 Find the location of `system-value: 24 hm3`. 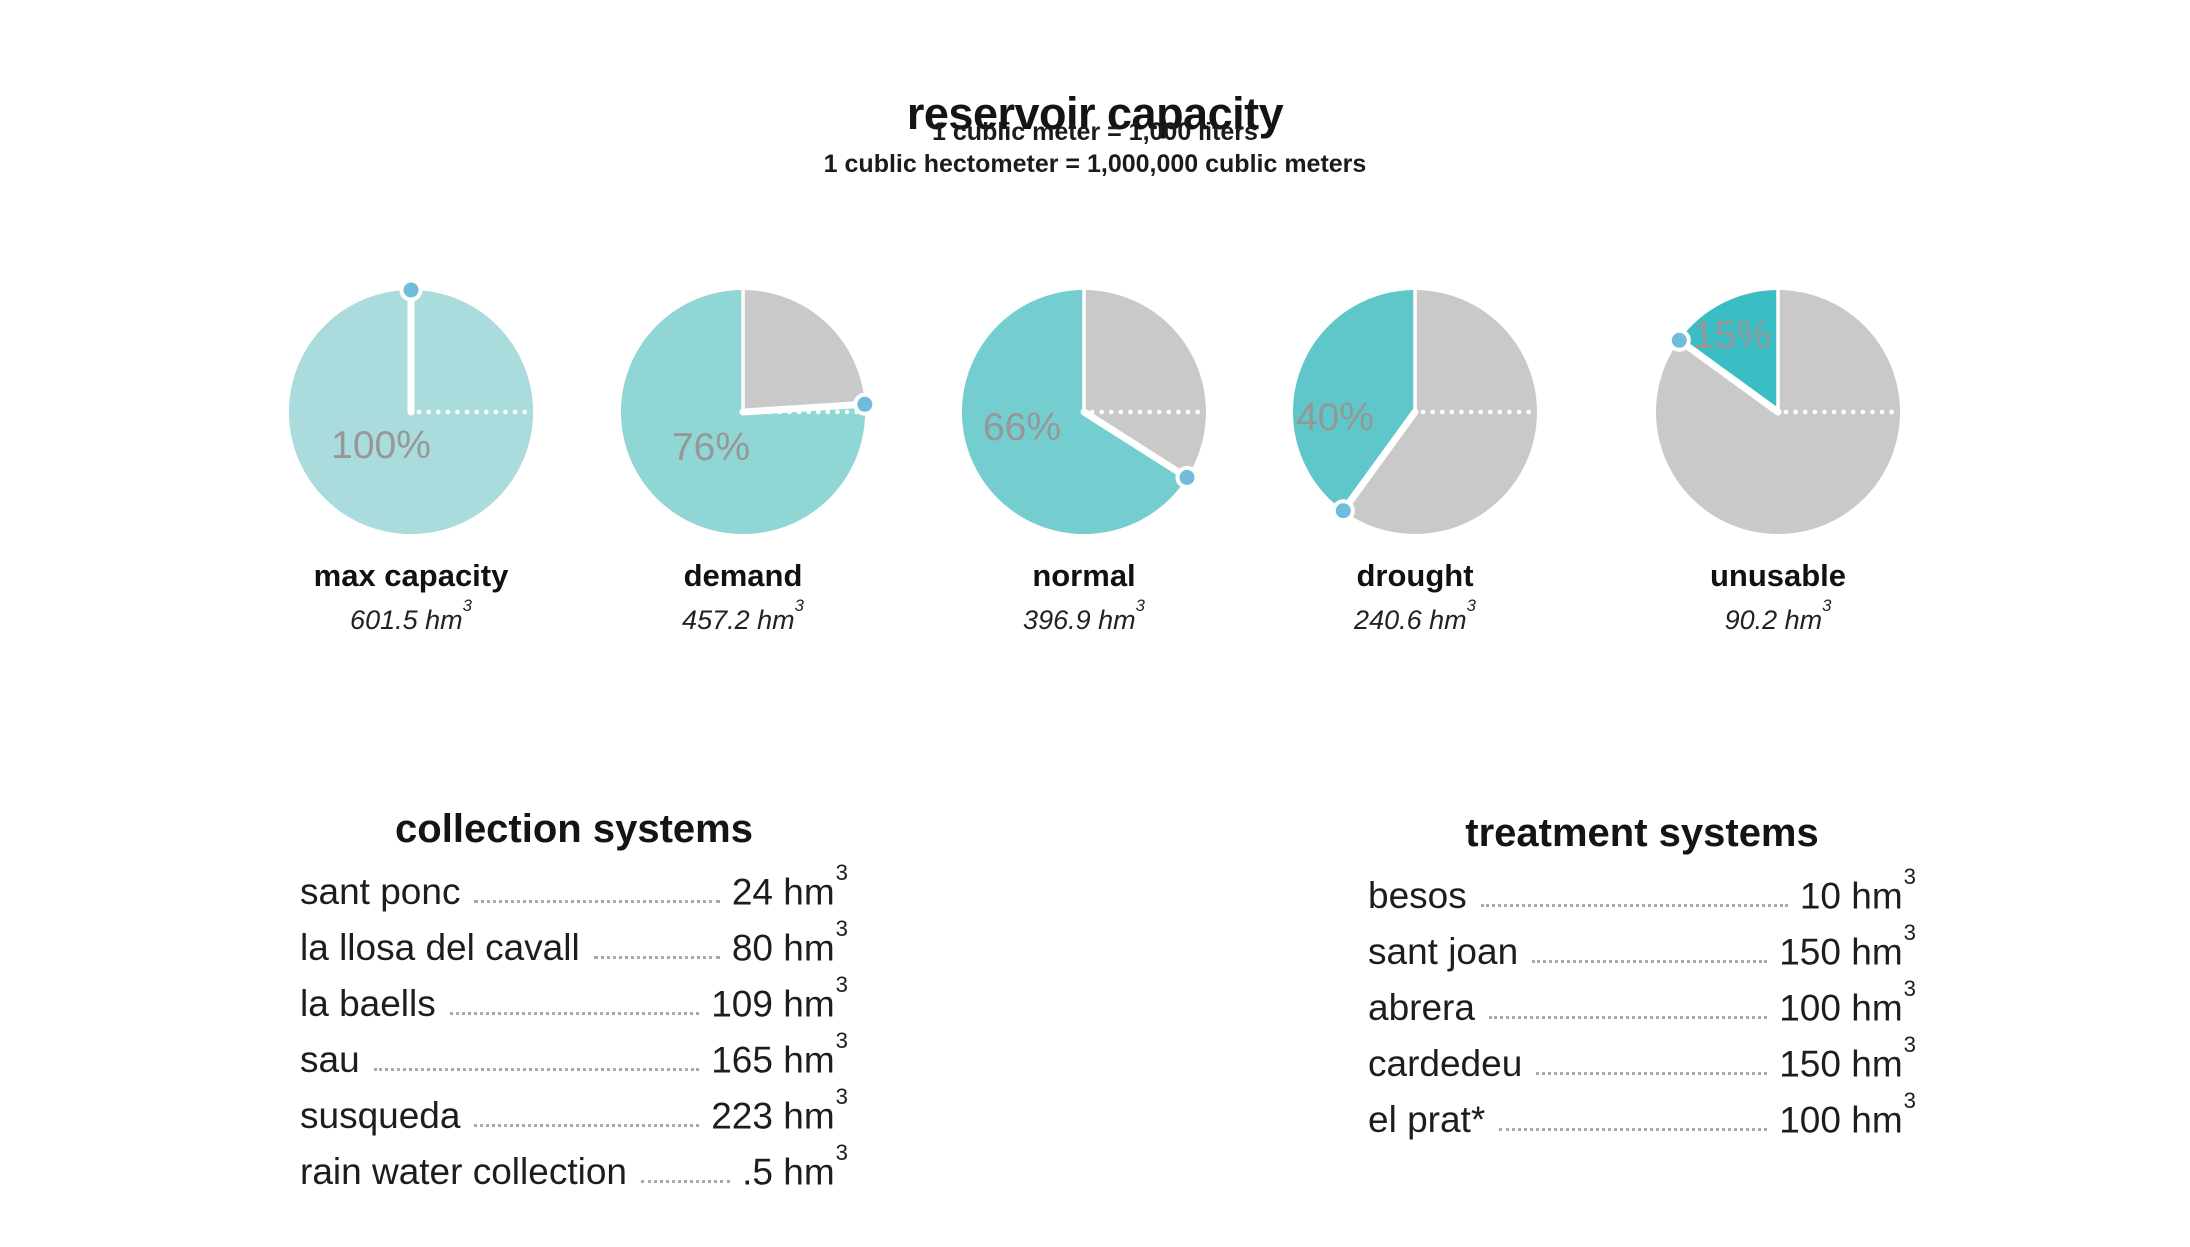

system-value: 24 hm3 is located at coordinates (789, 886).